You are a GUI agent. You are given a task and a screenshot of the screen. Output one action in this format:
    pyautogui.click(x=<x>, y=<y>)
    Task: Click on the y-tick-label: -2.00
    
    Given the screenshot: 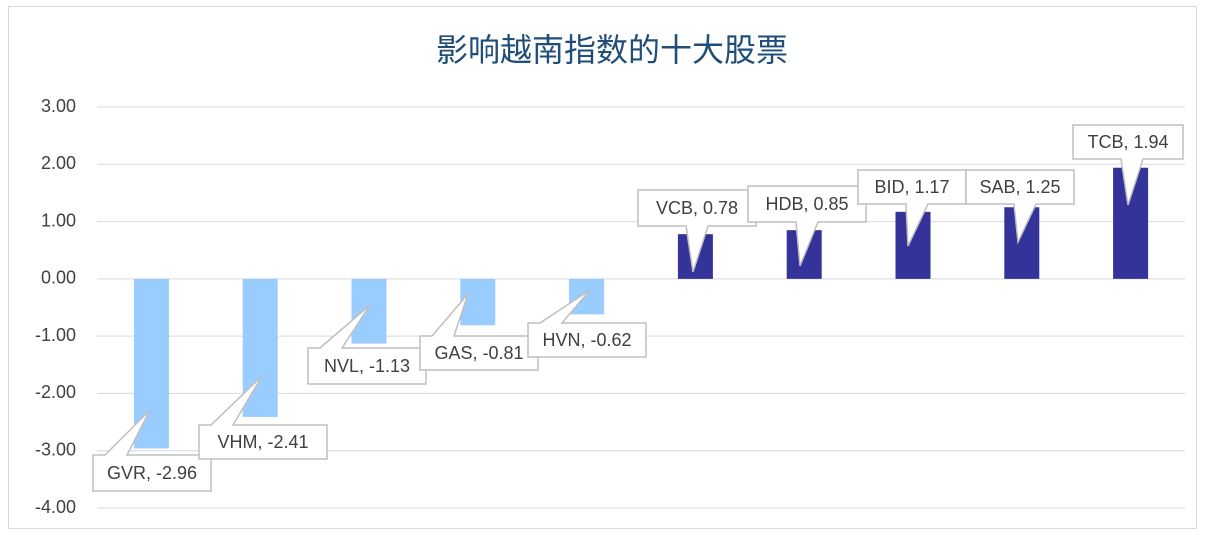 What is the action you would take?
    pyautogui.click(x=55, y=392)
    